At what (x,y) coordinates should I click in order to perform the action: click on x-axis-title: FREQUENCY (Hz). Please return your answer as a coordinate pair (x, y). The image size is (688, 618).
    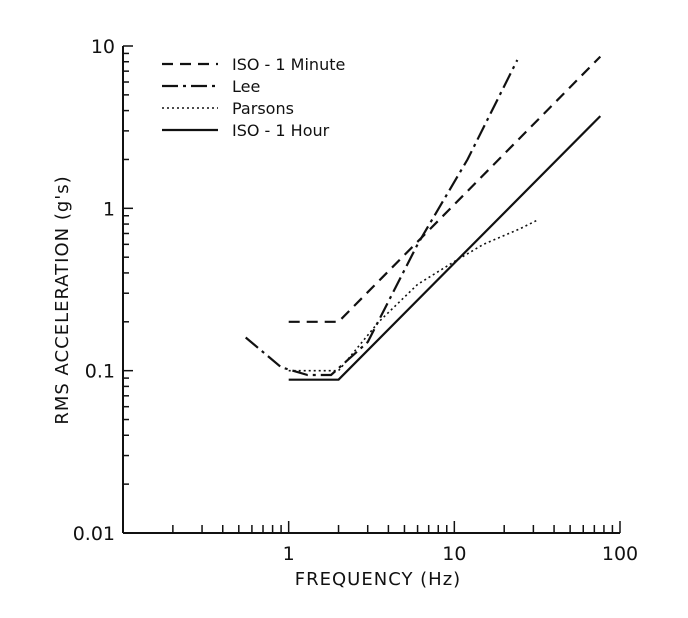
    Looking at the image, I should click on (378, 579).